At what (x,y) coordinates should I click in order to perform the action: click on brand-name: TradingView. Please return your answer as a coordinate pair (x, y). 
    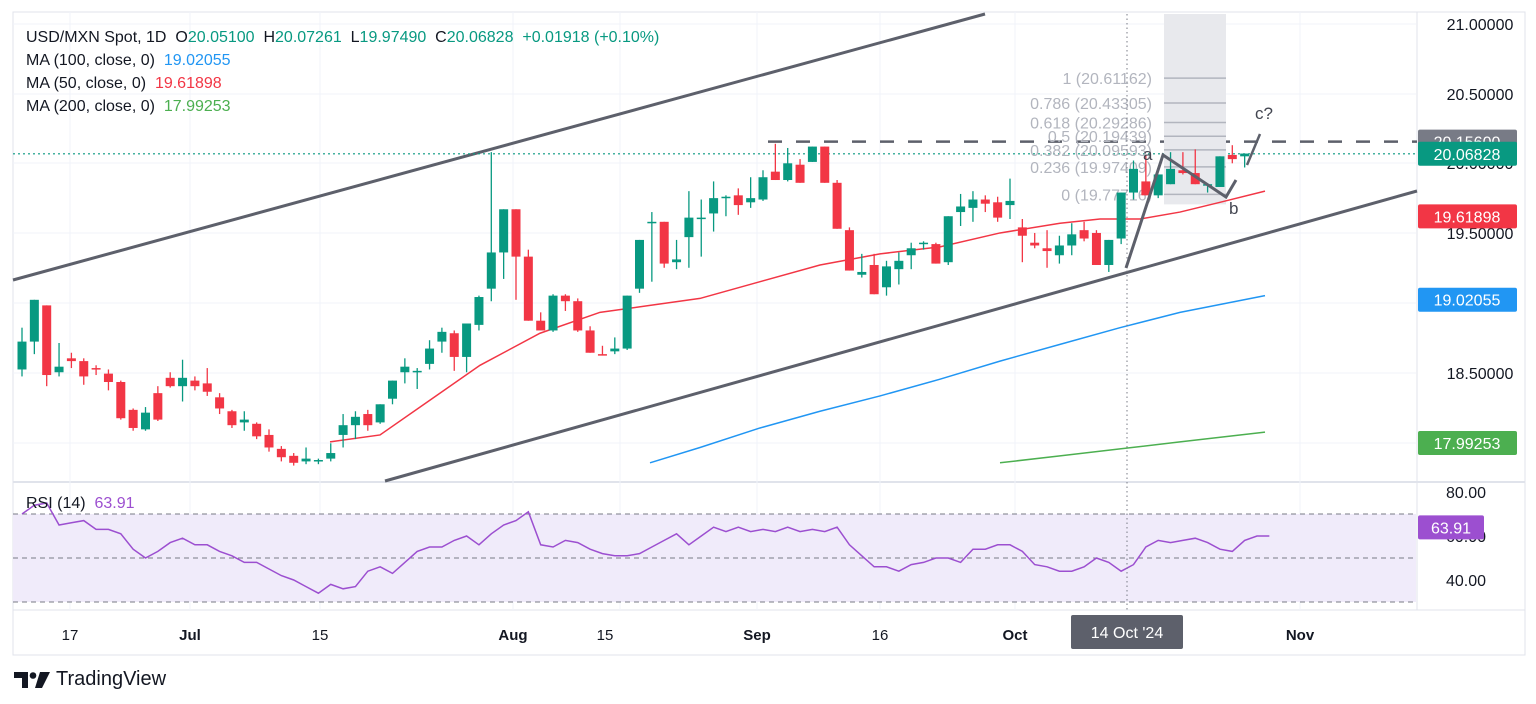
    Looking at the image, I should click on (111, 679).